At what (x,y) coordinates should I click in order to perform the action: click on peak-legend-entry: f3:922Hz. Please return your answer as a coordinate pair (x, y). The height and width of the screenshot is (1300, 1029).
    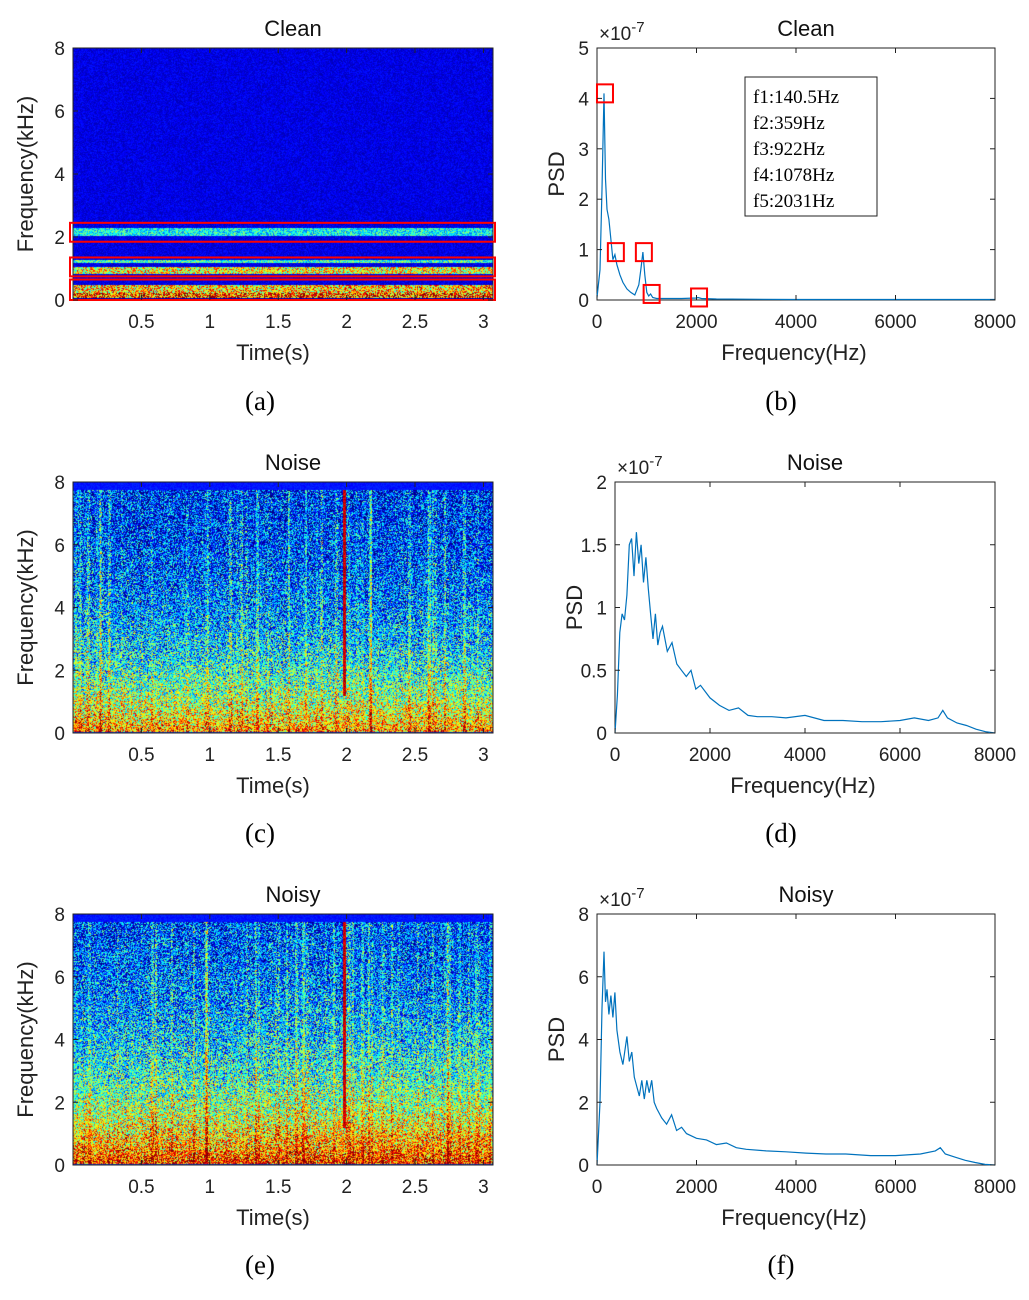
    Looking at the image, I should click on (789, 149).